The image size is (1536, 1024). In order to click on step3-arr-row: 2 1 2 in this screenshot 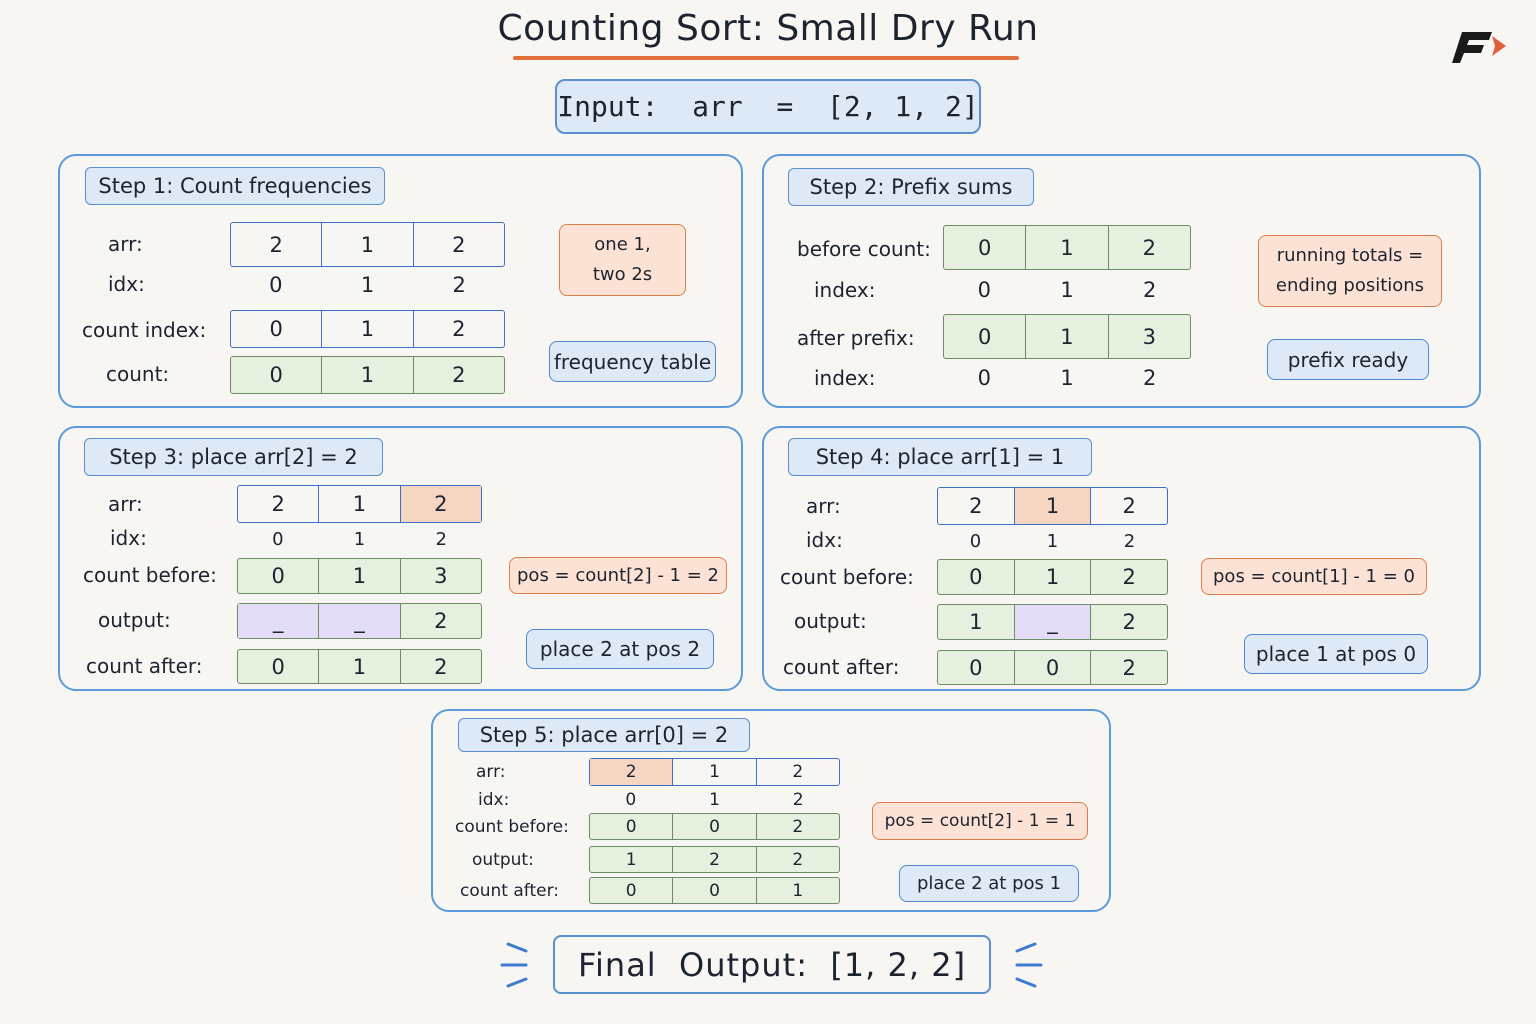, I will do `click(359, 504)`.